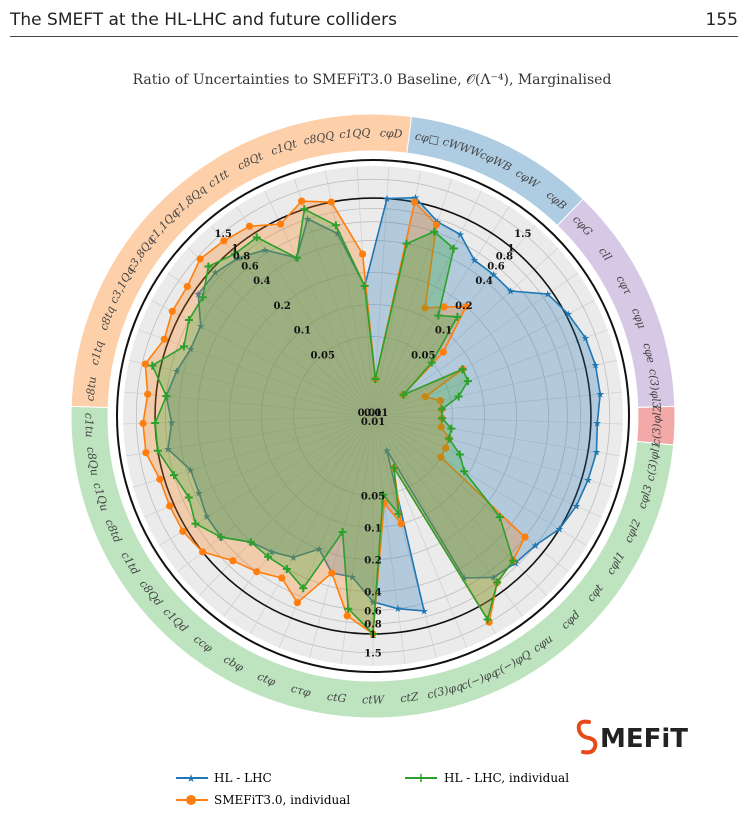 The image size is (750, 832). What do you see at coordinates (191, 778) in the screenshot?
I see `star-marker-icon: ★` at bounding box center [191, 778].